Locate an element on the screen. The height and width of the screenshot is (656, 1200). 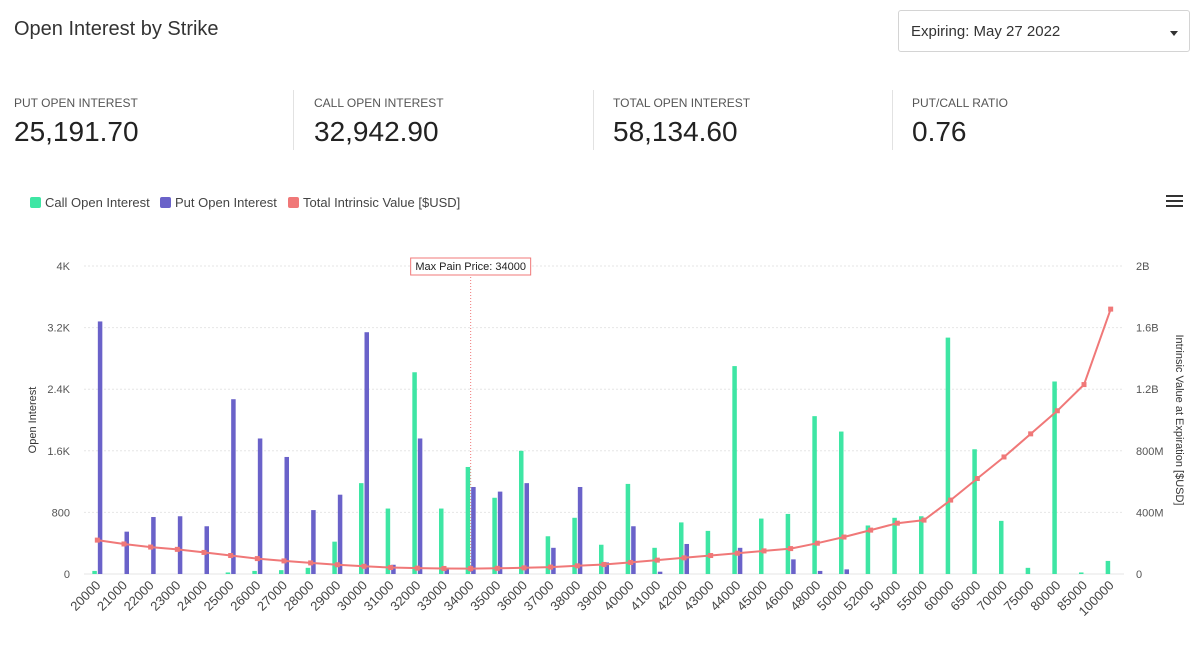
y-left-tick-label: 0 is located at coordinates (67, 575).